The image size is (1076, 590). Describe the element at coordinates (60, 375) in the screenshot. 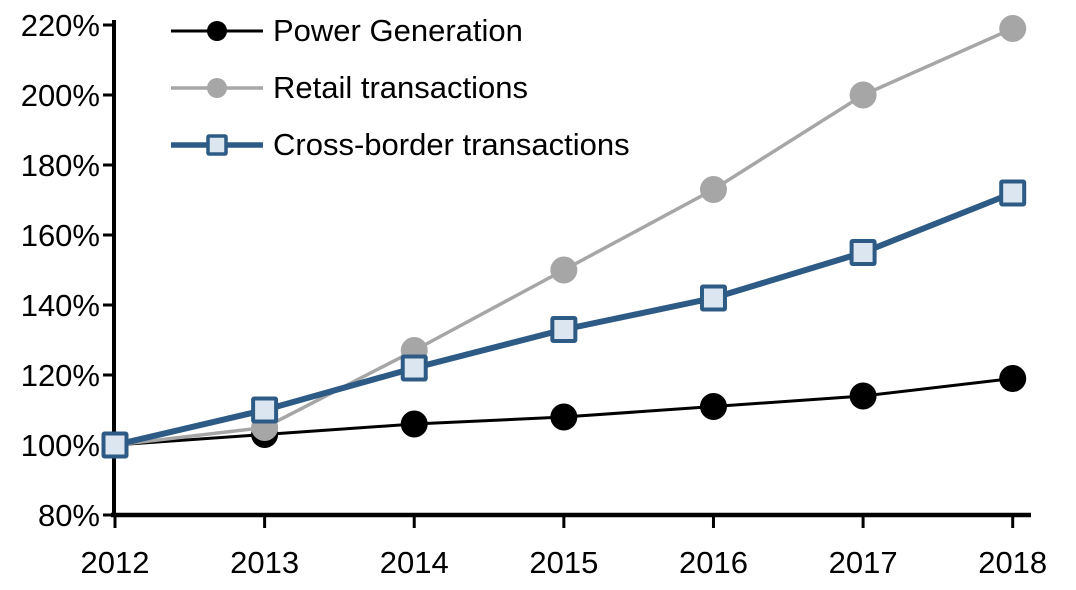

I see `y-tick-label: 120%` at that location.